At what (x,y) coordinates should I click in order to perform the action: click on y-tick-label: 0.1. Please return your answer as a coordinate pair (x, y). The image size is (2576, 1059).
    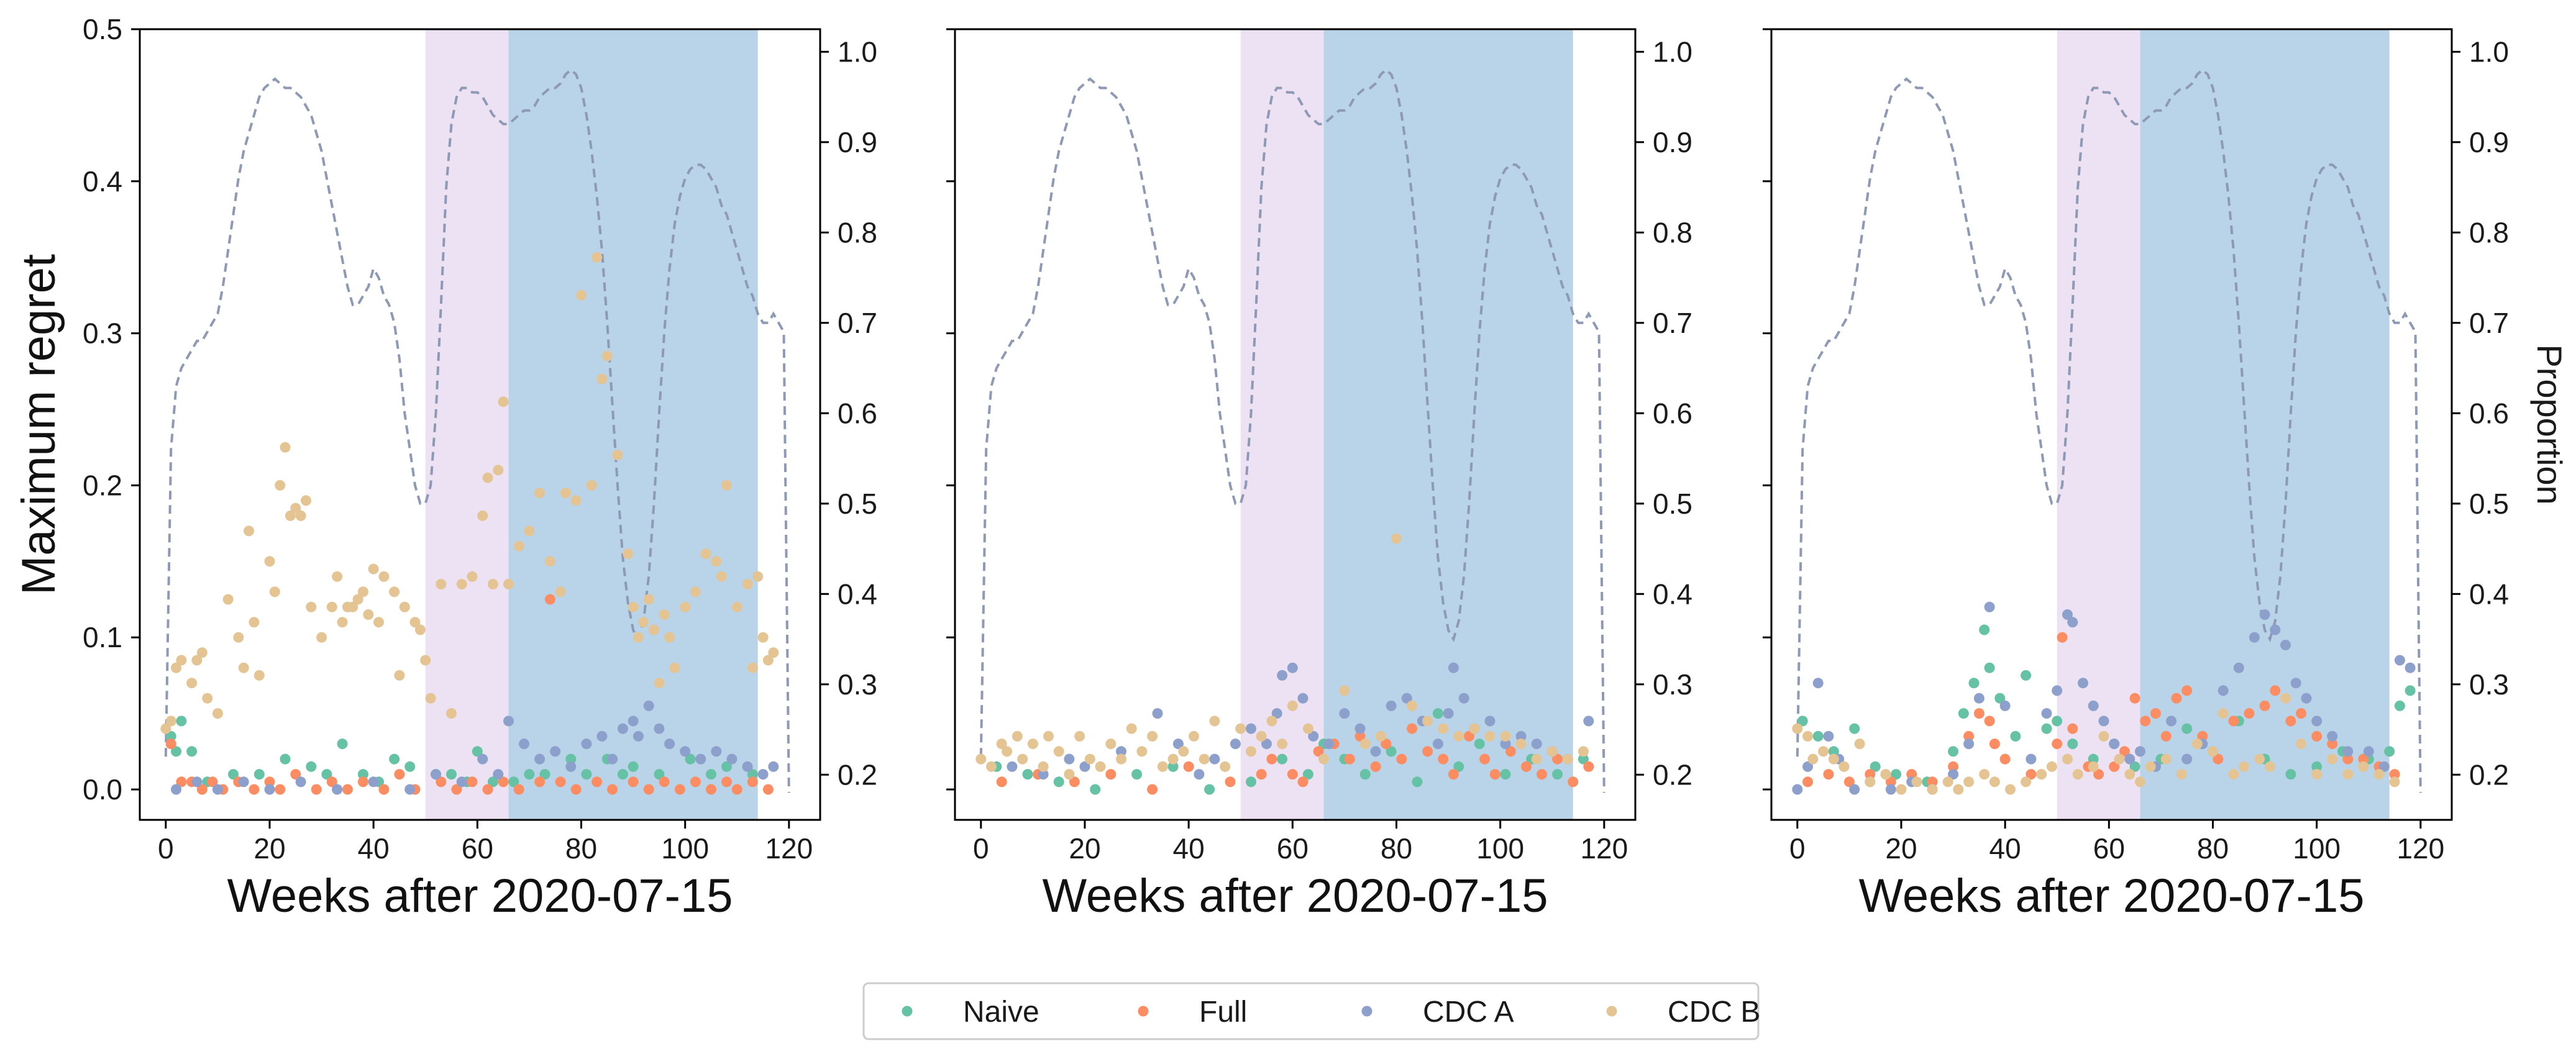
    Looking at the image, I should click on (102, 637).